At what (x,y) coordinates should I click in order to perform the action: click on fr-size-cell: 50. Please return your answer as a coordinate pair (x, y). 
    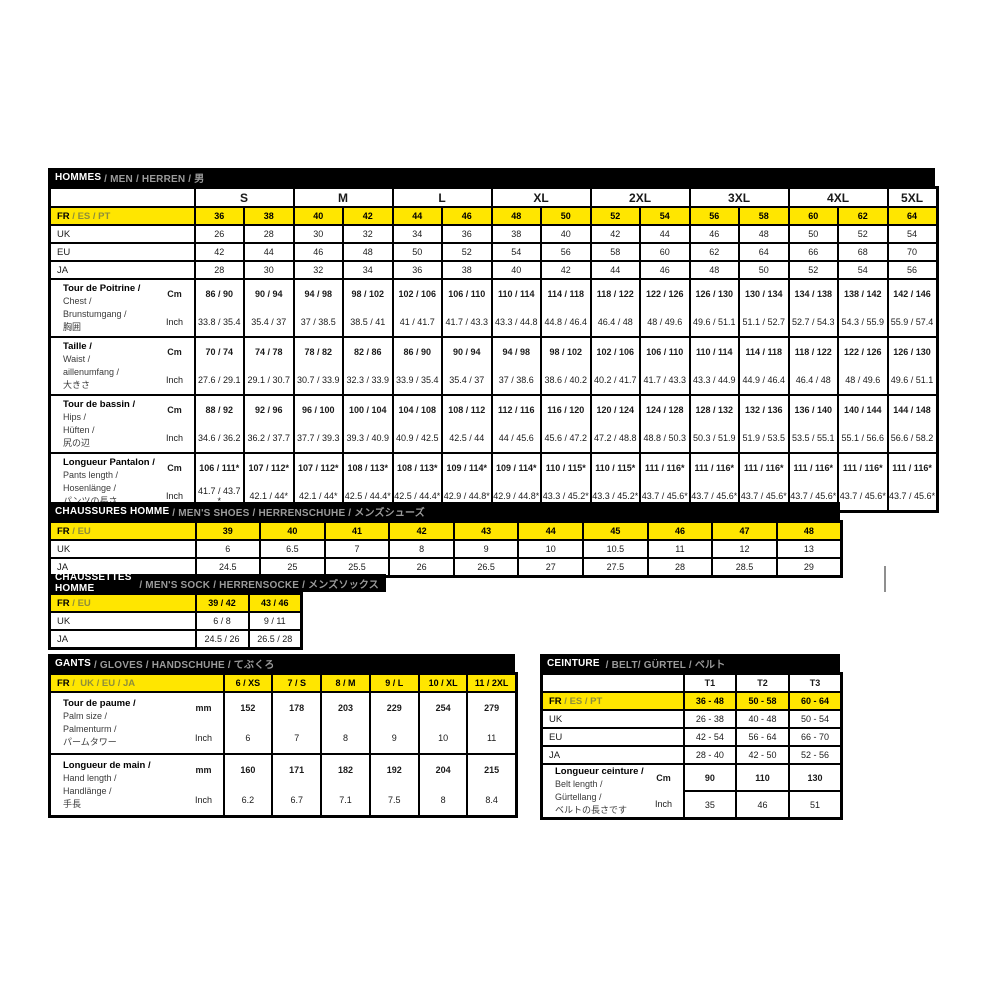
    Looking at the image, I should click on (566, 216).